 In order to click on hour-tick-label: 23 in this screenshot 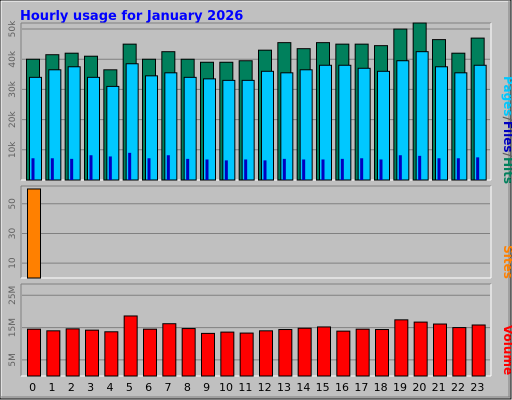, I will do `click(477, 387)`.